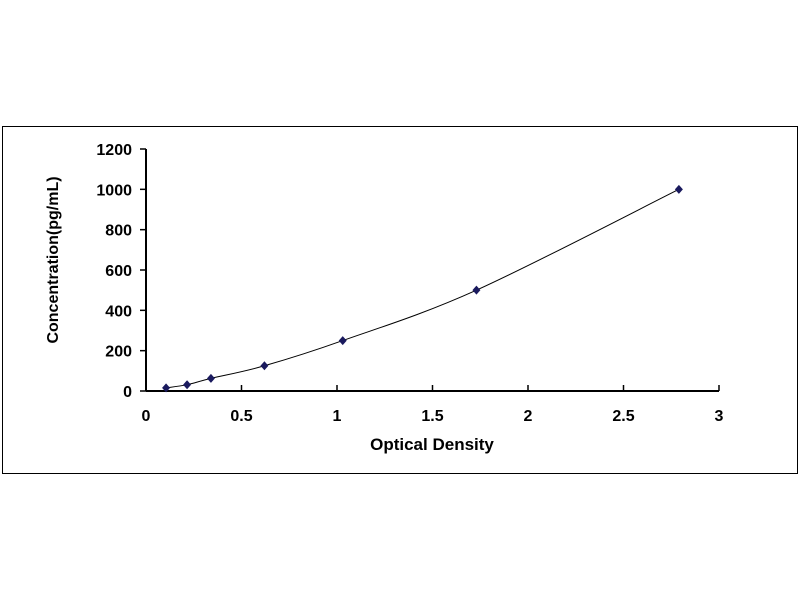  Describe the element at coordinates (528, 416) in the screenshot. I see `x-tick-label: 2` at that location.